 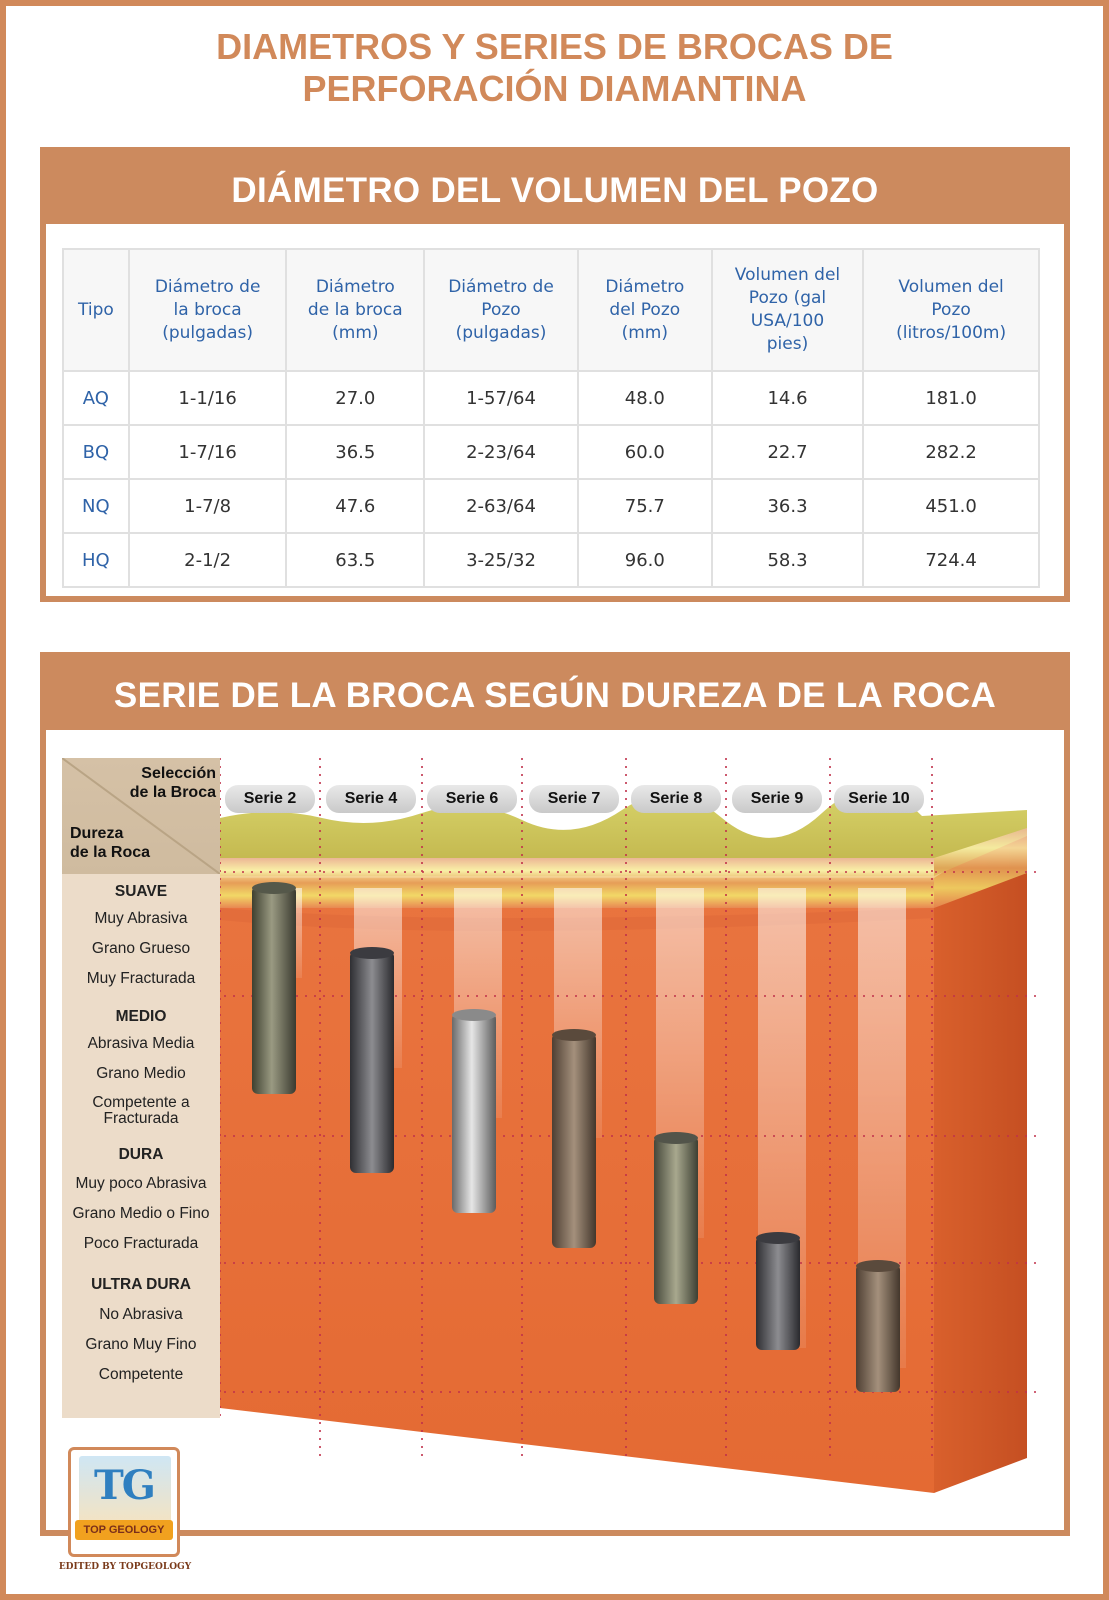 I want to click on table-row: NQ 1-7/8 47.6 2-63/64 75.7 36.3 451.0, so click(x=551, y=506).